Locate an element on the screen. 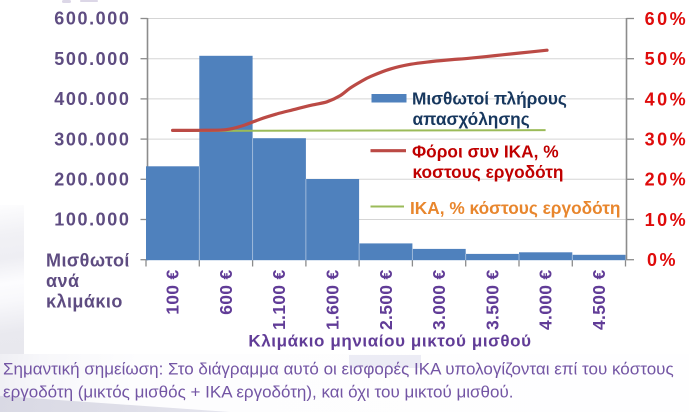  svg-text: 600 € is located at coordinates (226, 292).